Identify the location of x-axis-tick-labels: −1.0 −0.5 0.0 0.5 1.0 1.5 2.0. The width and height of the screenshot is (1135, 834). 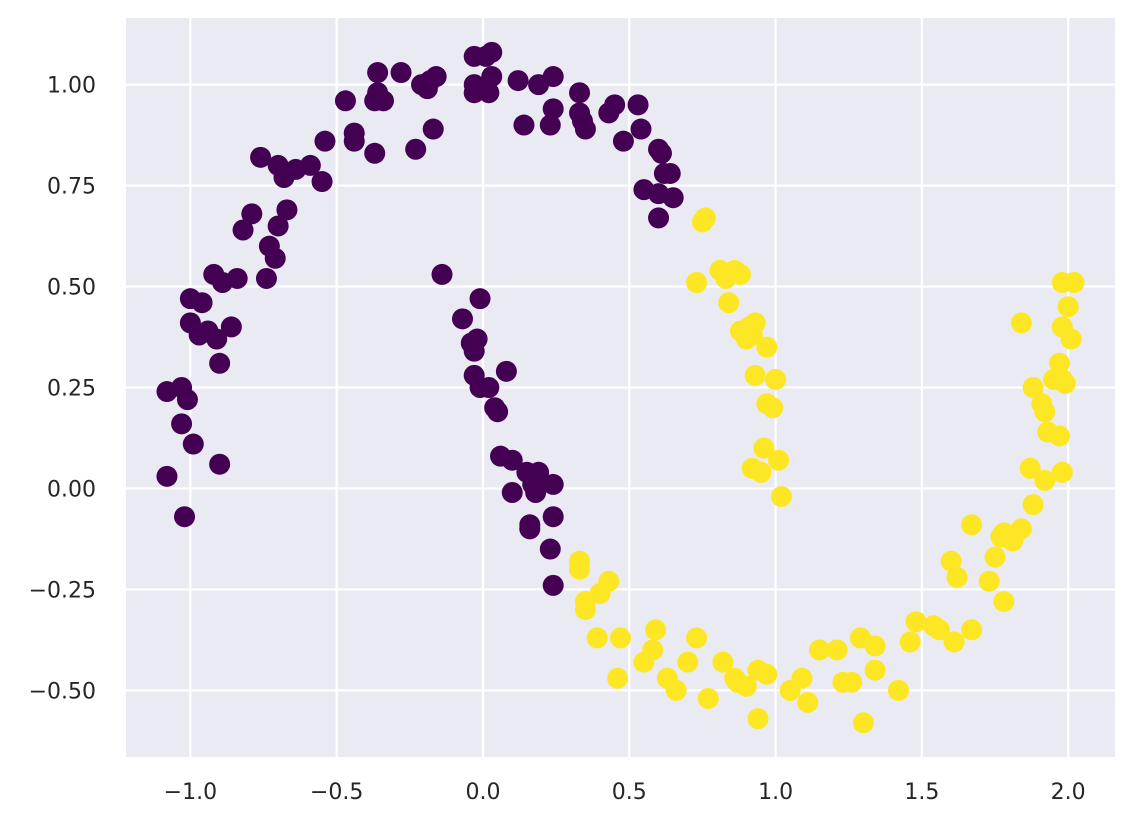
(625, 792).